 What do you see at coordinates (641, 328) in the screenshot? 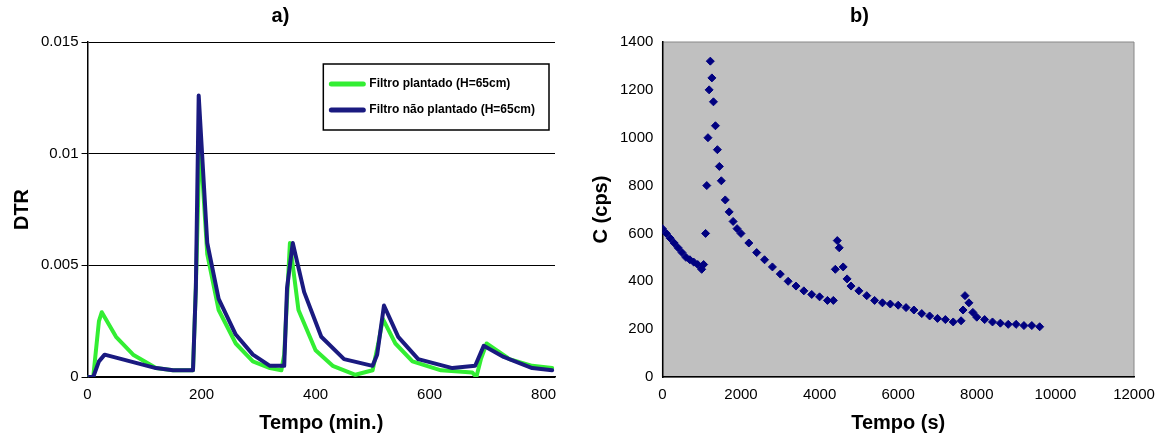
I see `y-tick-label: 200` at bounding box center [641, 328].